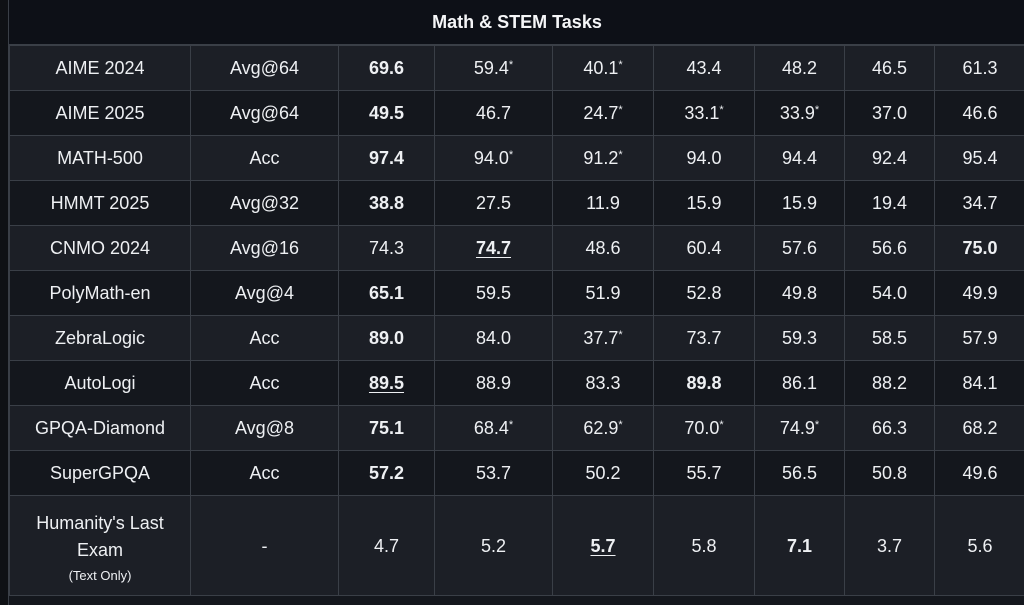 This screenshot has width=1024, height=605. What do you see at coordinates (799, 293) in the screenshot?
I see `score-cell: 49.8` at bounding box center [799, 293].